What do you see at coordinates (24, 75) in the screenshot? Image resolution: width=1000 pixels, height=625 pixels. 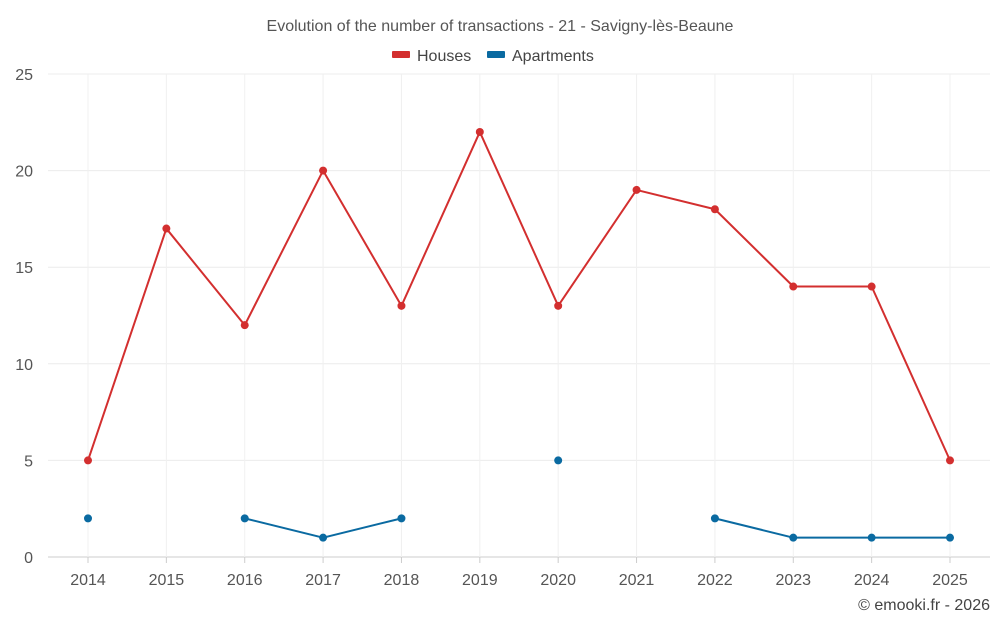 I see `y-tick-label: 25` at bounding box center [24, 75].